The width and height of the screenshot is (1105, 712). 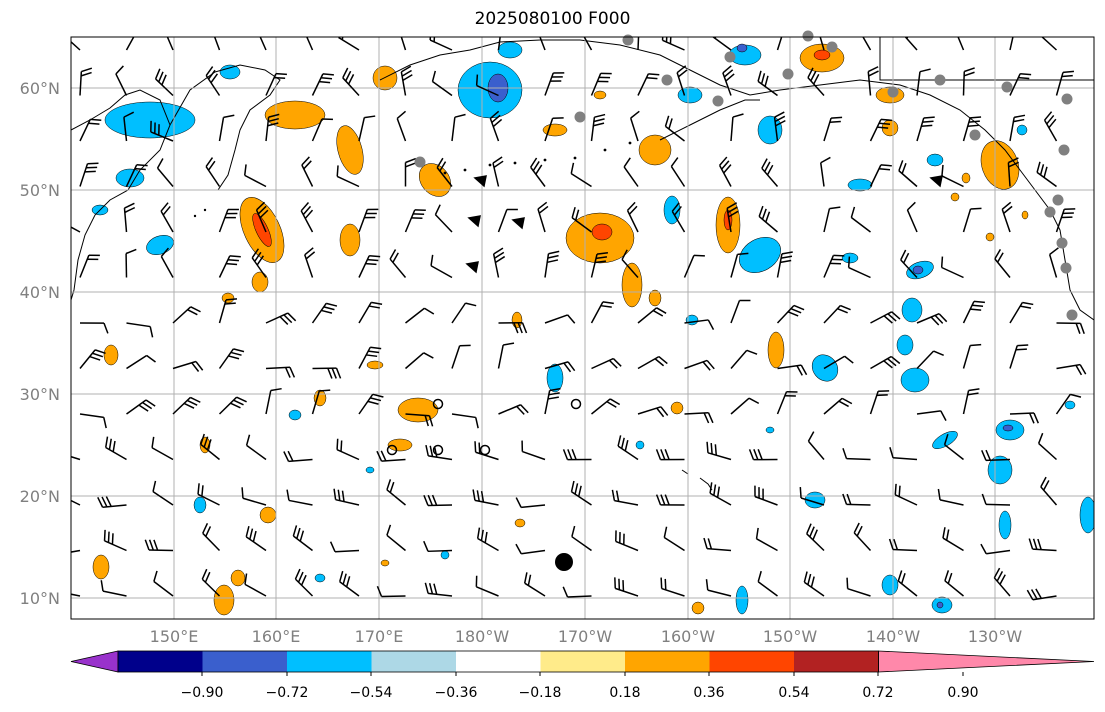 I want to click on colorbar-tick-label: −0.90, so click(x=202, y=693).